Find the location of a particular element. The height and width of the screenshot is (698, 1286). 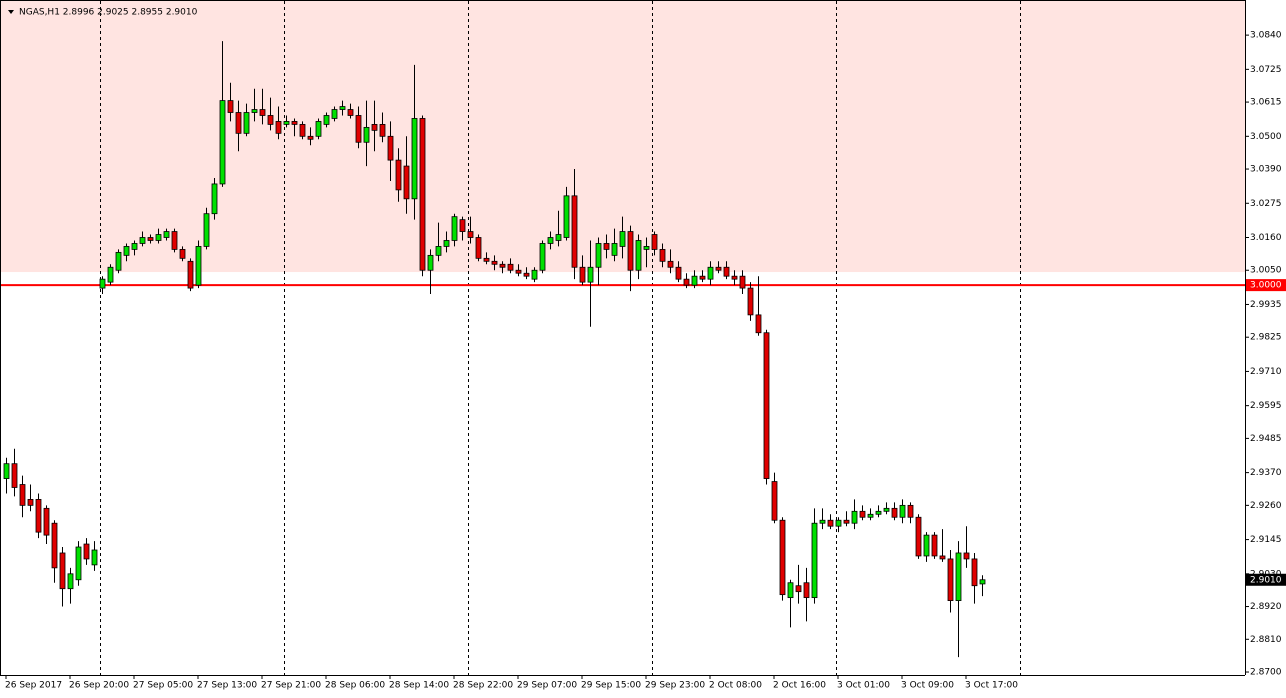

y-tick-label: 2.9370 is located at coordinates (1266, 473).